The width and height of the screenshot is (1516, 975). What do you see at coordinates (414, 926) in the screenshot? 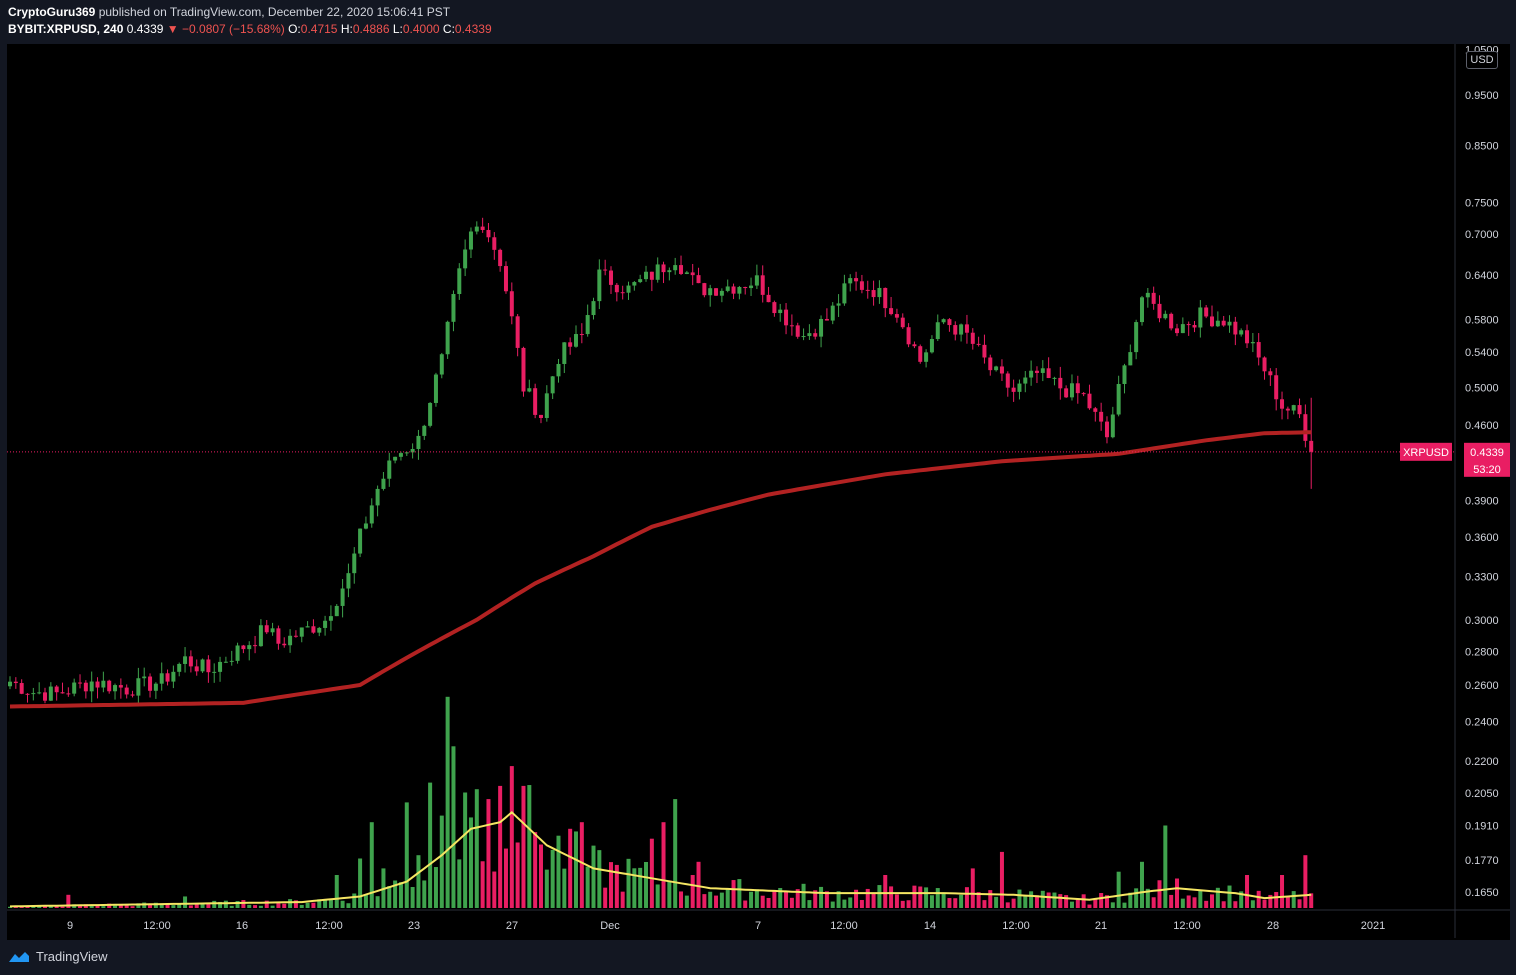
I see `time-tick-label: 23` at bounding box center [414, 926].